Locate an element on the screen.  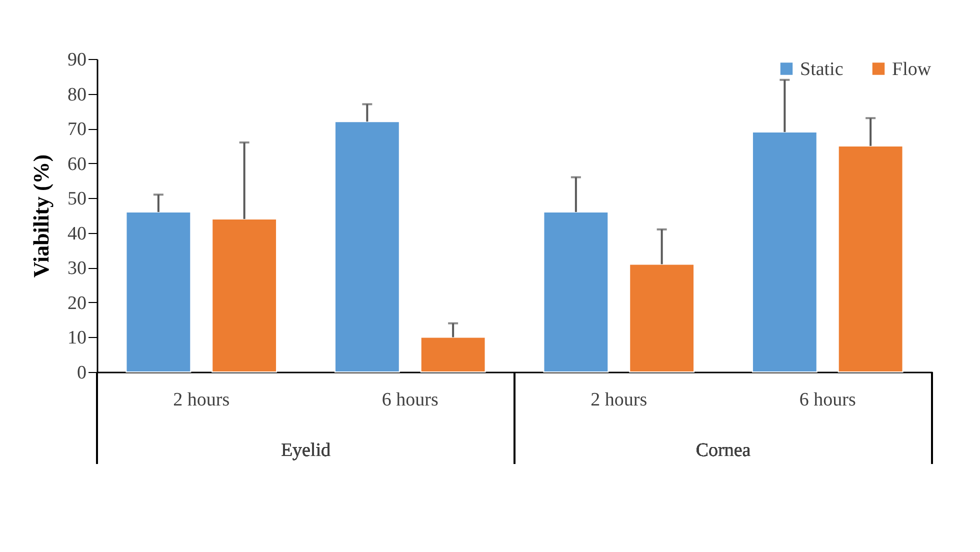
y-axis-title: Viability (%) is located at coordinates (41, 216).